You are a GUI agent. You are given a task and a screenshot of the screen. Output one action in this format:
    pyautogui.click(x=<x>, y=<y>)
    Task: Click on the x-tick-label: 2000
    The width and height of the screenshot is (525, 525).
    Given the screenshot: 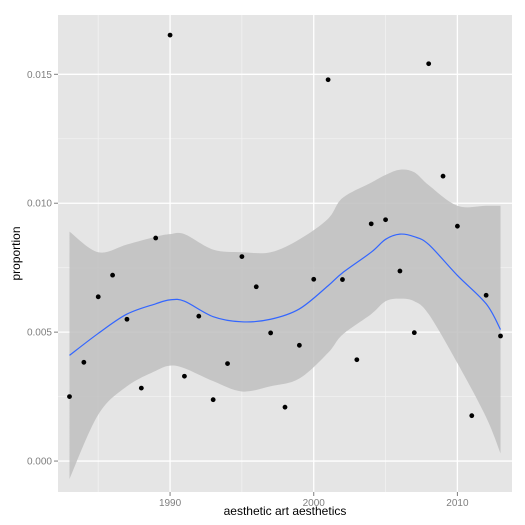 What is the action you would take?
    pyautogui.click(x=314, y=503)
    